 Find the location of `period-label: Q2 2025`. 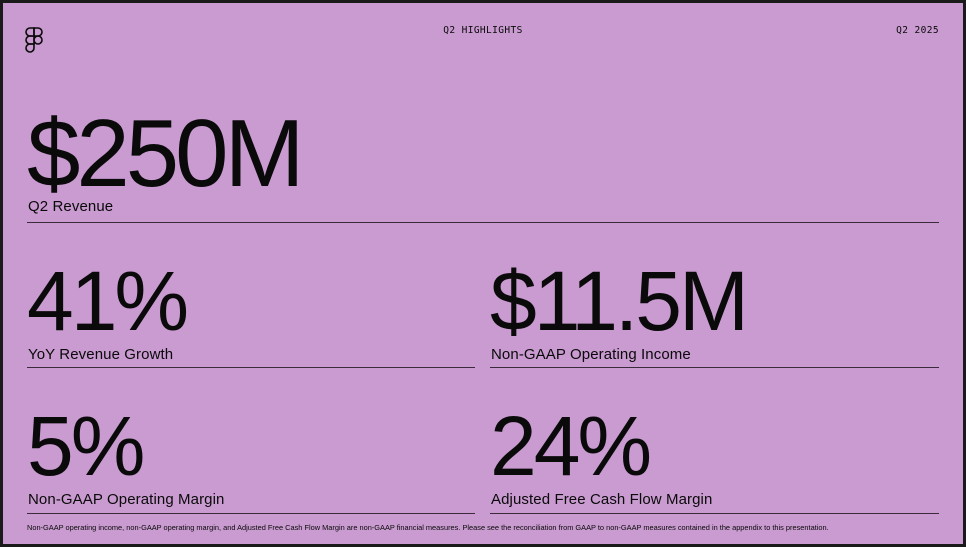

period-label: Q2 2025 is located at coordinates (917, 30).